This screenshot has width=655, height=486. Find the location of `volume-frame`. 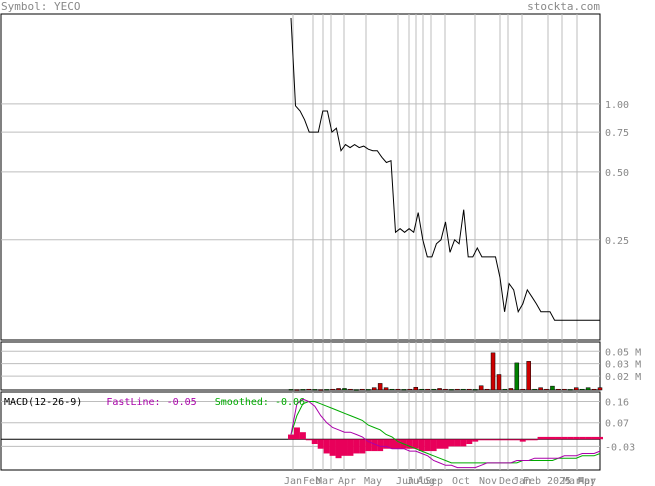

volume-frame is located at coordinates (300, 366).